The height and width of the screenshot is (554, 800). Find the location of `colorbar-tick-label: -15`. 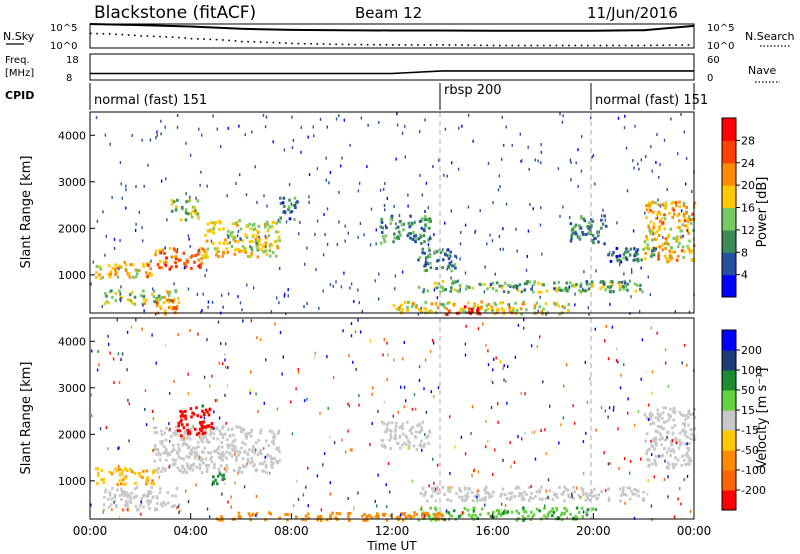

colorbar-tick-label: -15 is located at coordinates (750, 430).